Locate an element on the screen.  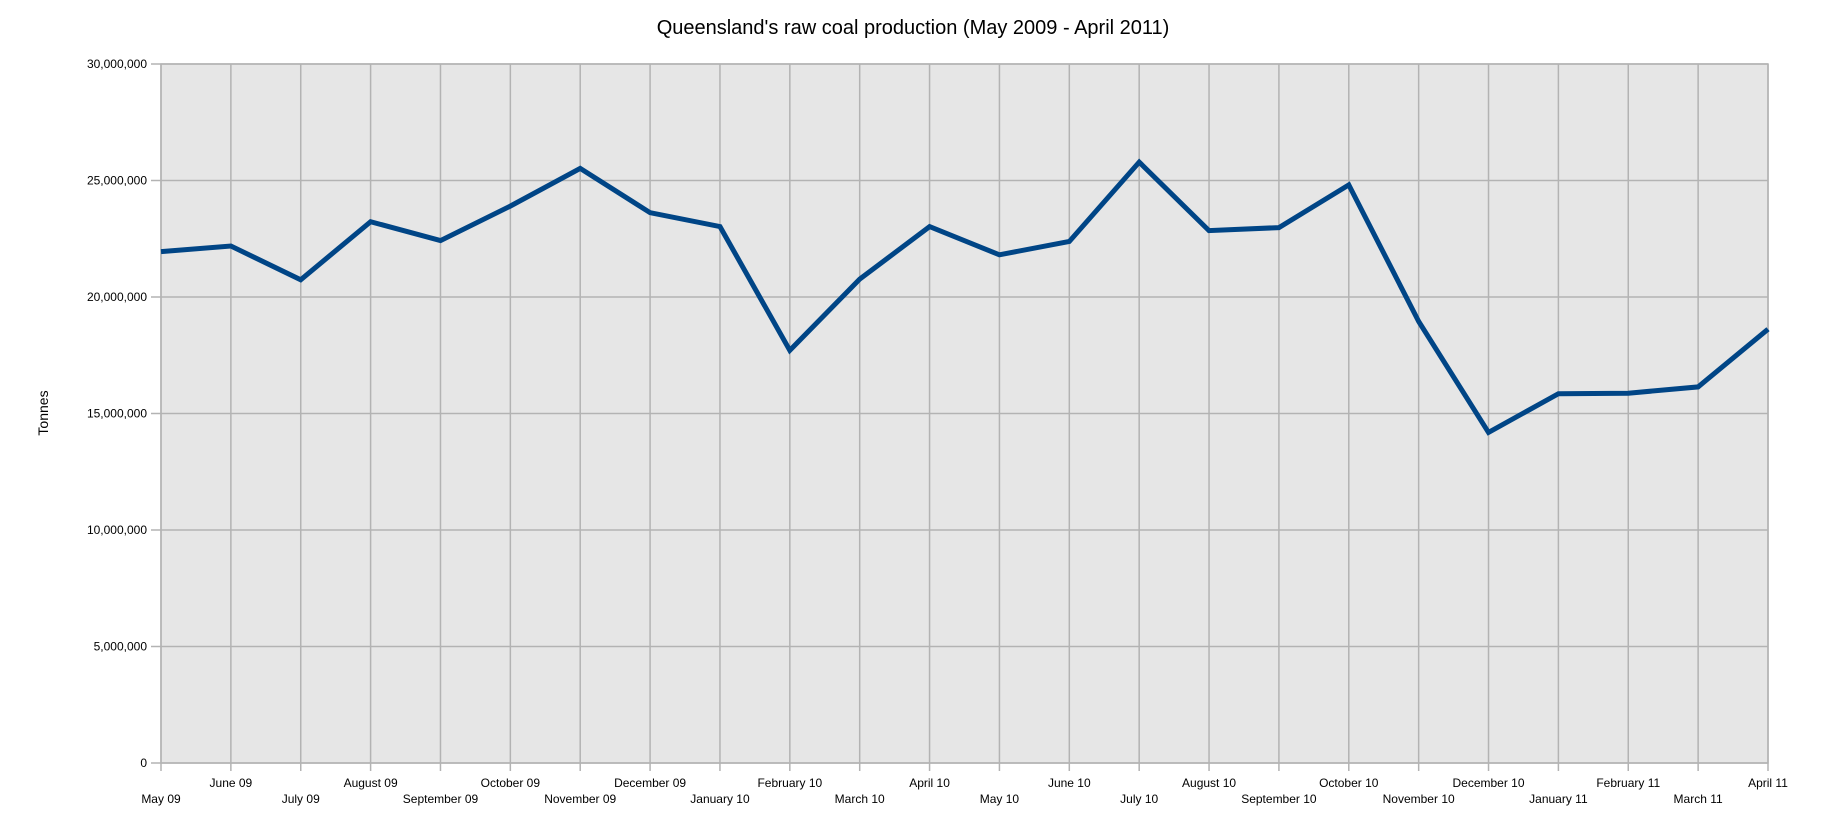
y-tick-label: 20,000,000 is located at coordinates (117, 297).